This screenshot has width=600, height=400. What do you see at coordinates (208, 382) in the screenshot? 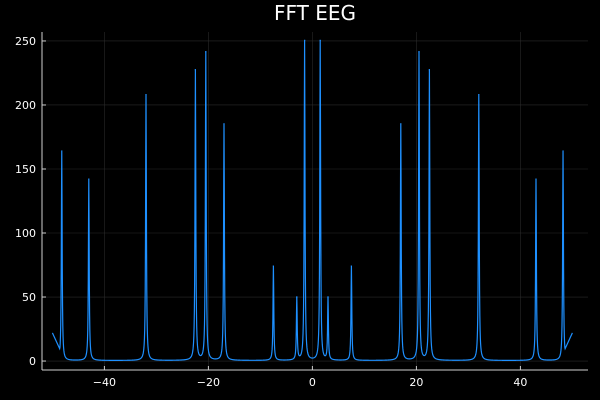
I see `x-tick-label: −20` at bounding box center [208, 382].